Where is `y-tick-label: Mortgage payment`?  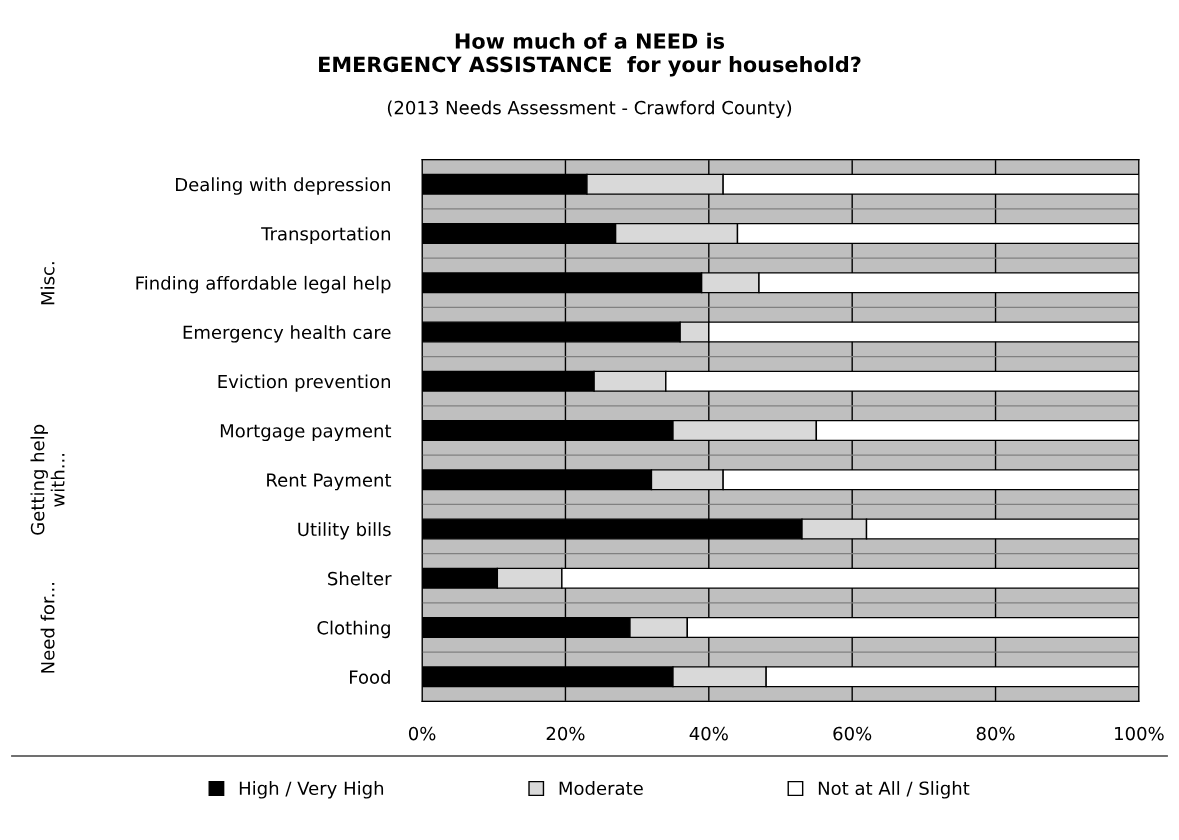
y-tick-label: Mortgage payment is located at coordinates (306, 433).